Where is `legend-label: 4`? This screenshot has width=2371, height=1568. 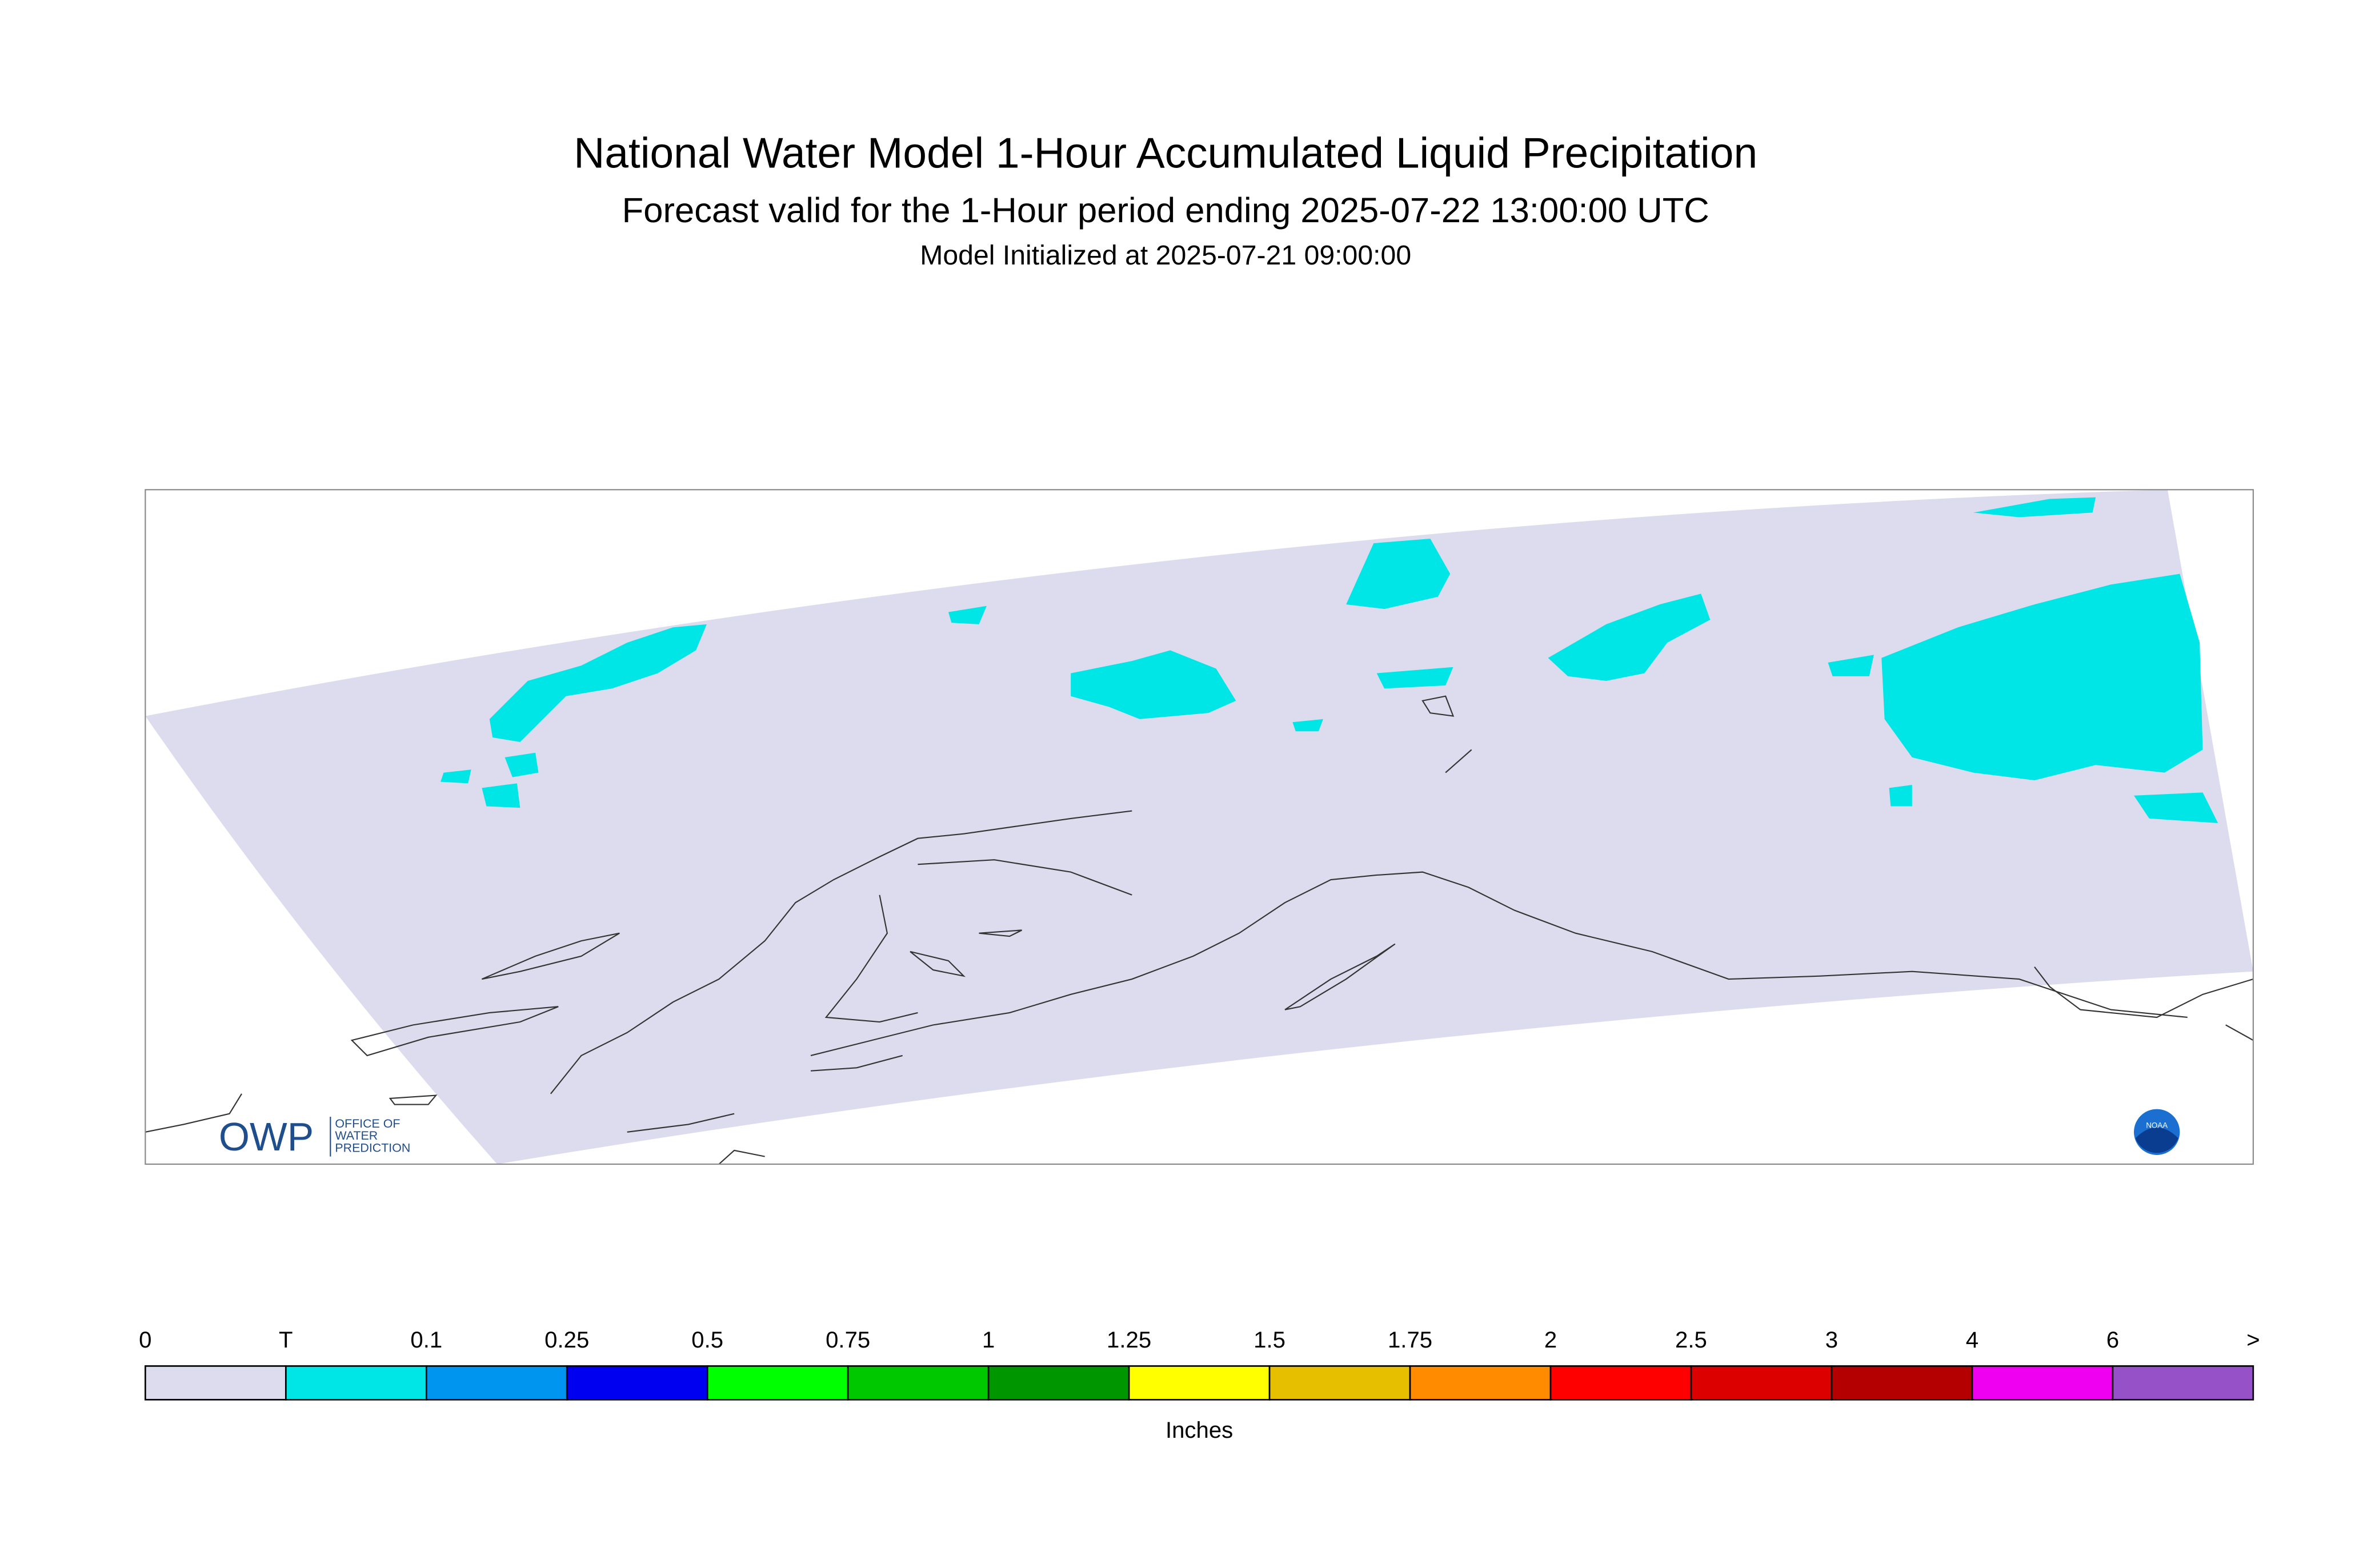 legend-label: 4 is located at coordinates (1972, 1340).